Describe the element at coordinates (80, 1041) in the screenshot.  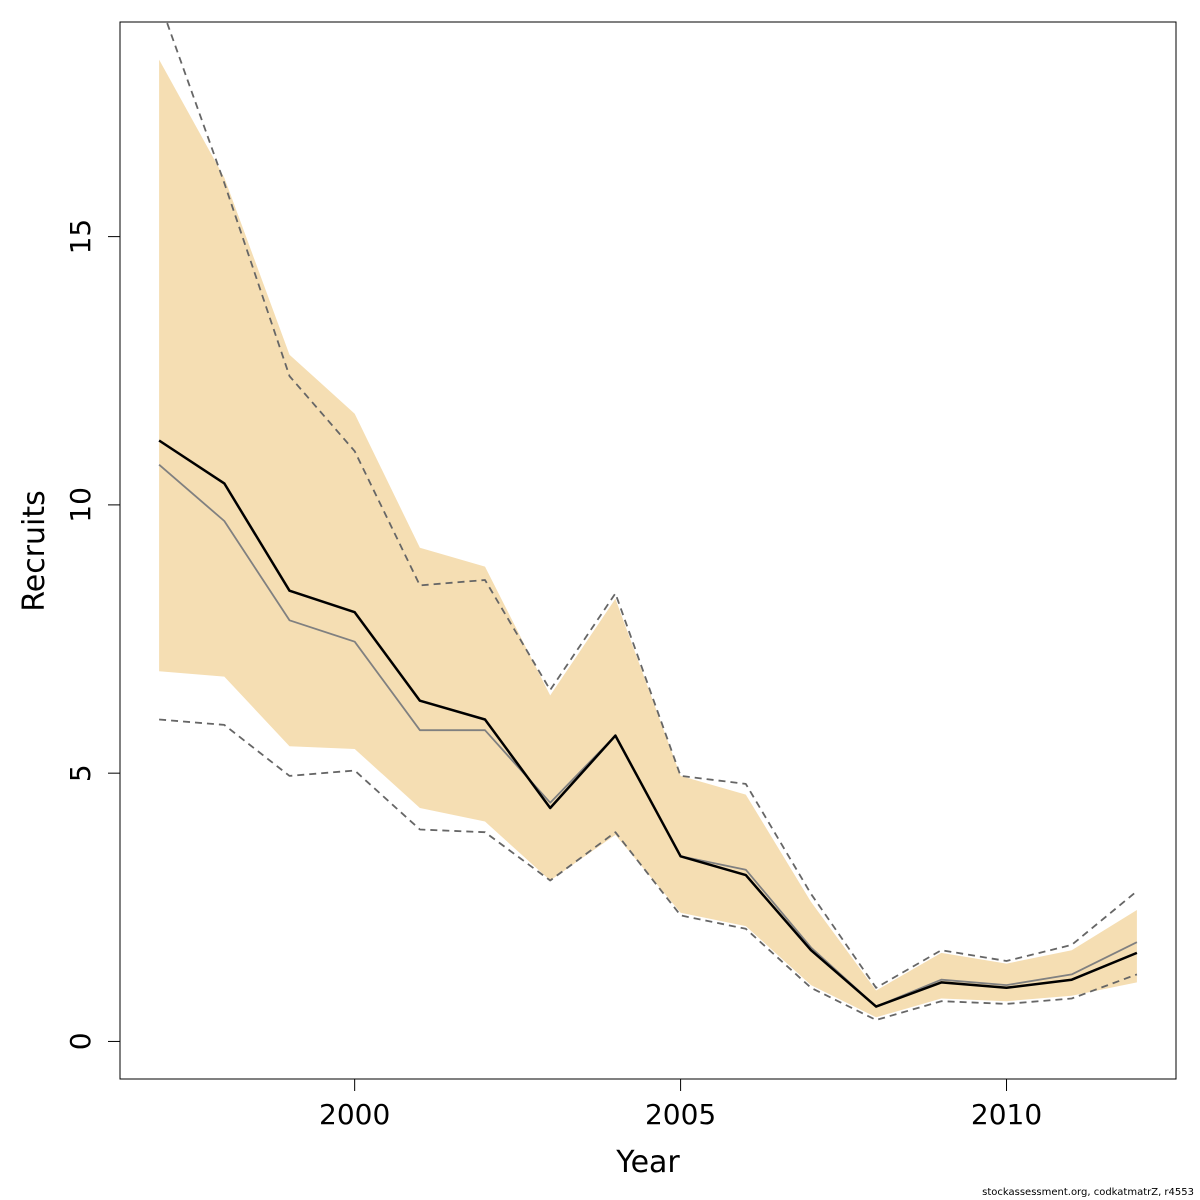
I see `y-tick-label: 0` at that location.